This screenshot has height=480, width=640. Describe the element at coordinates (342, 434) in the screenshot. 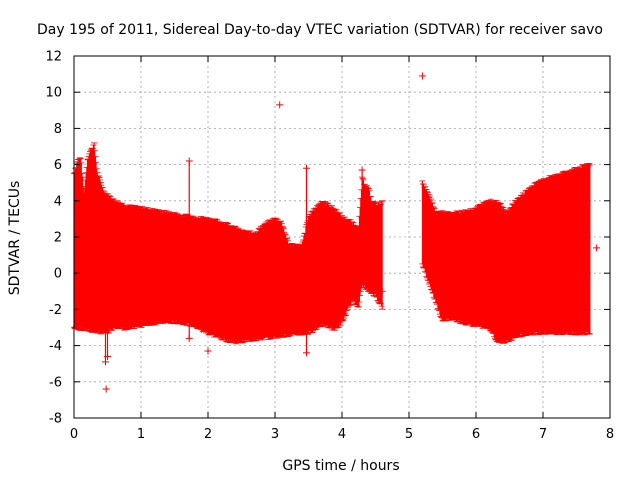

I see `x-tick-label: 4` at that location.